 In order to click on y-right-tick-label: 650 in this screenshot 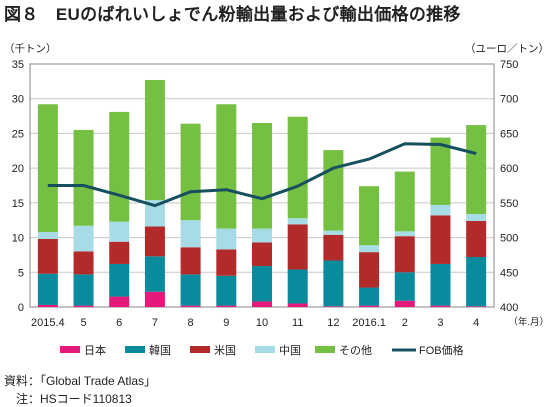, I will do `click(509, 134)`.